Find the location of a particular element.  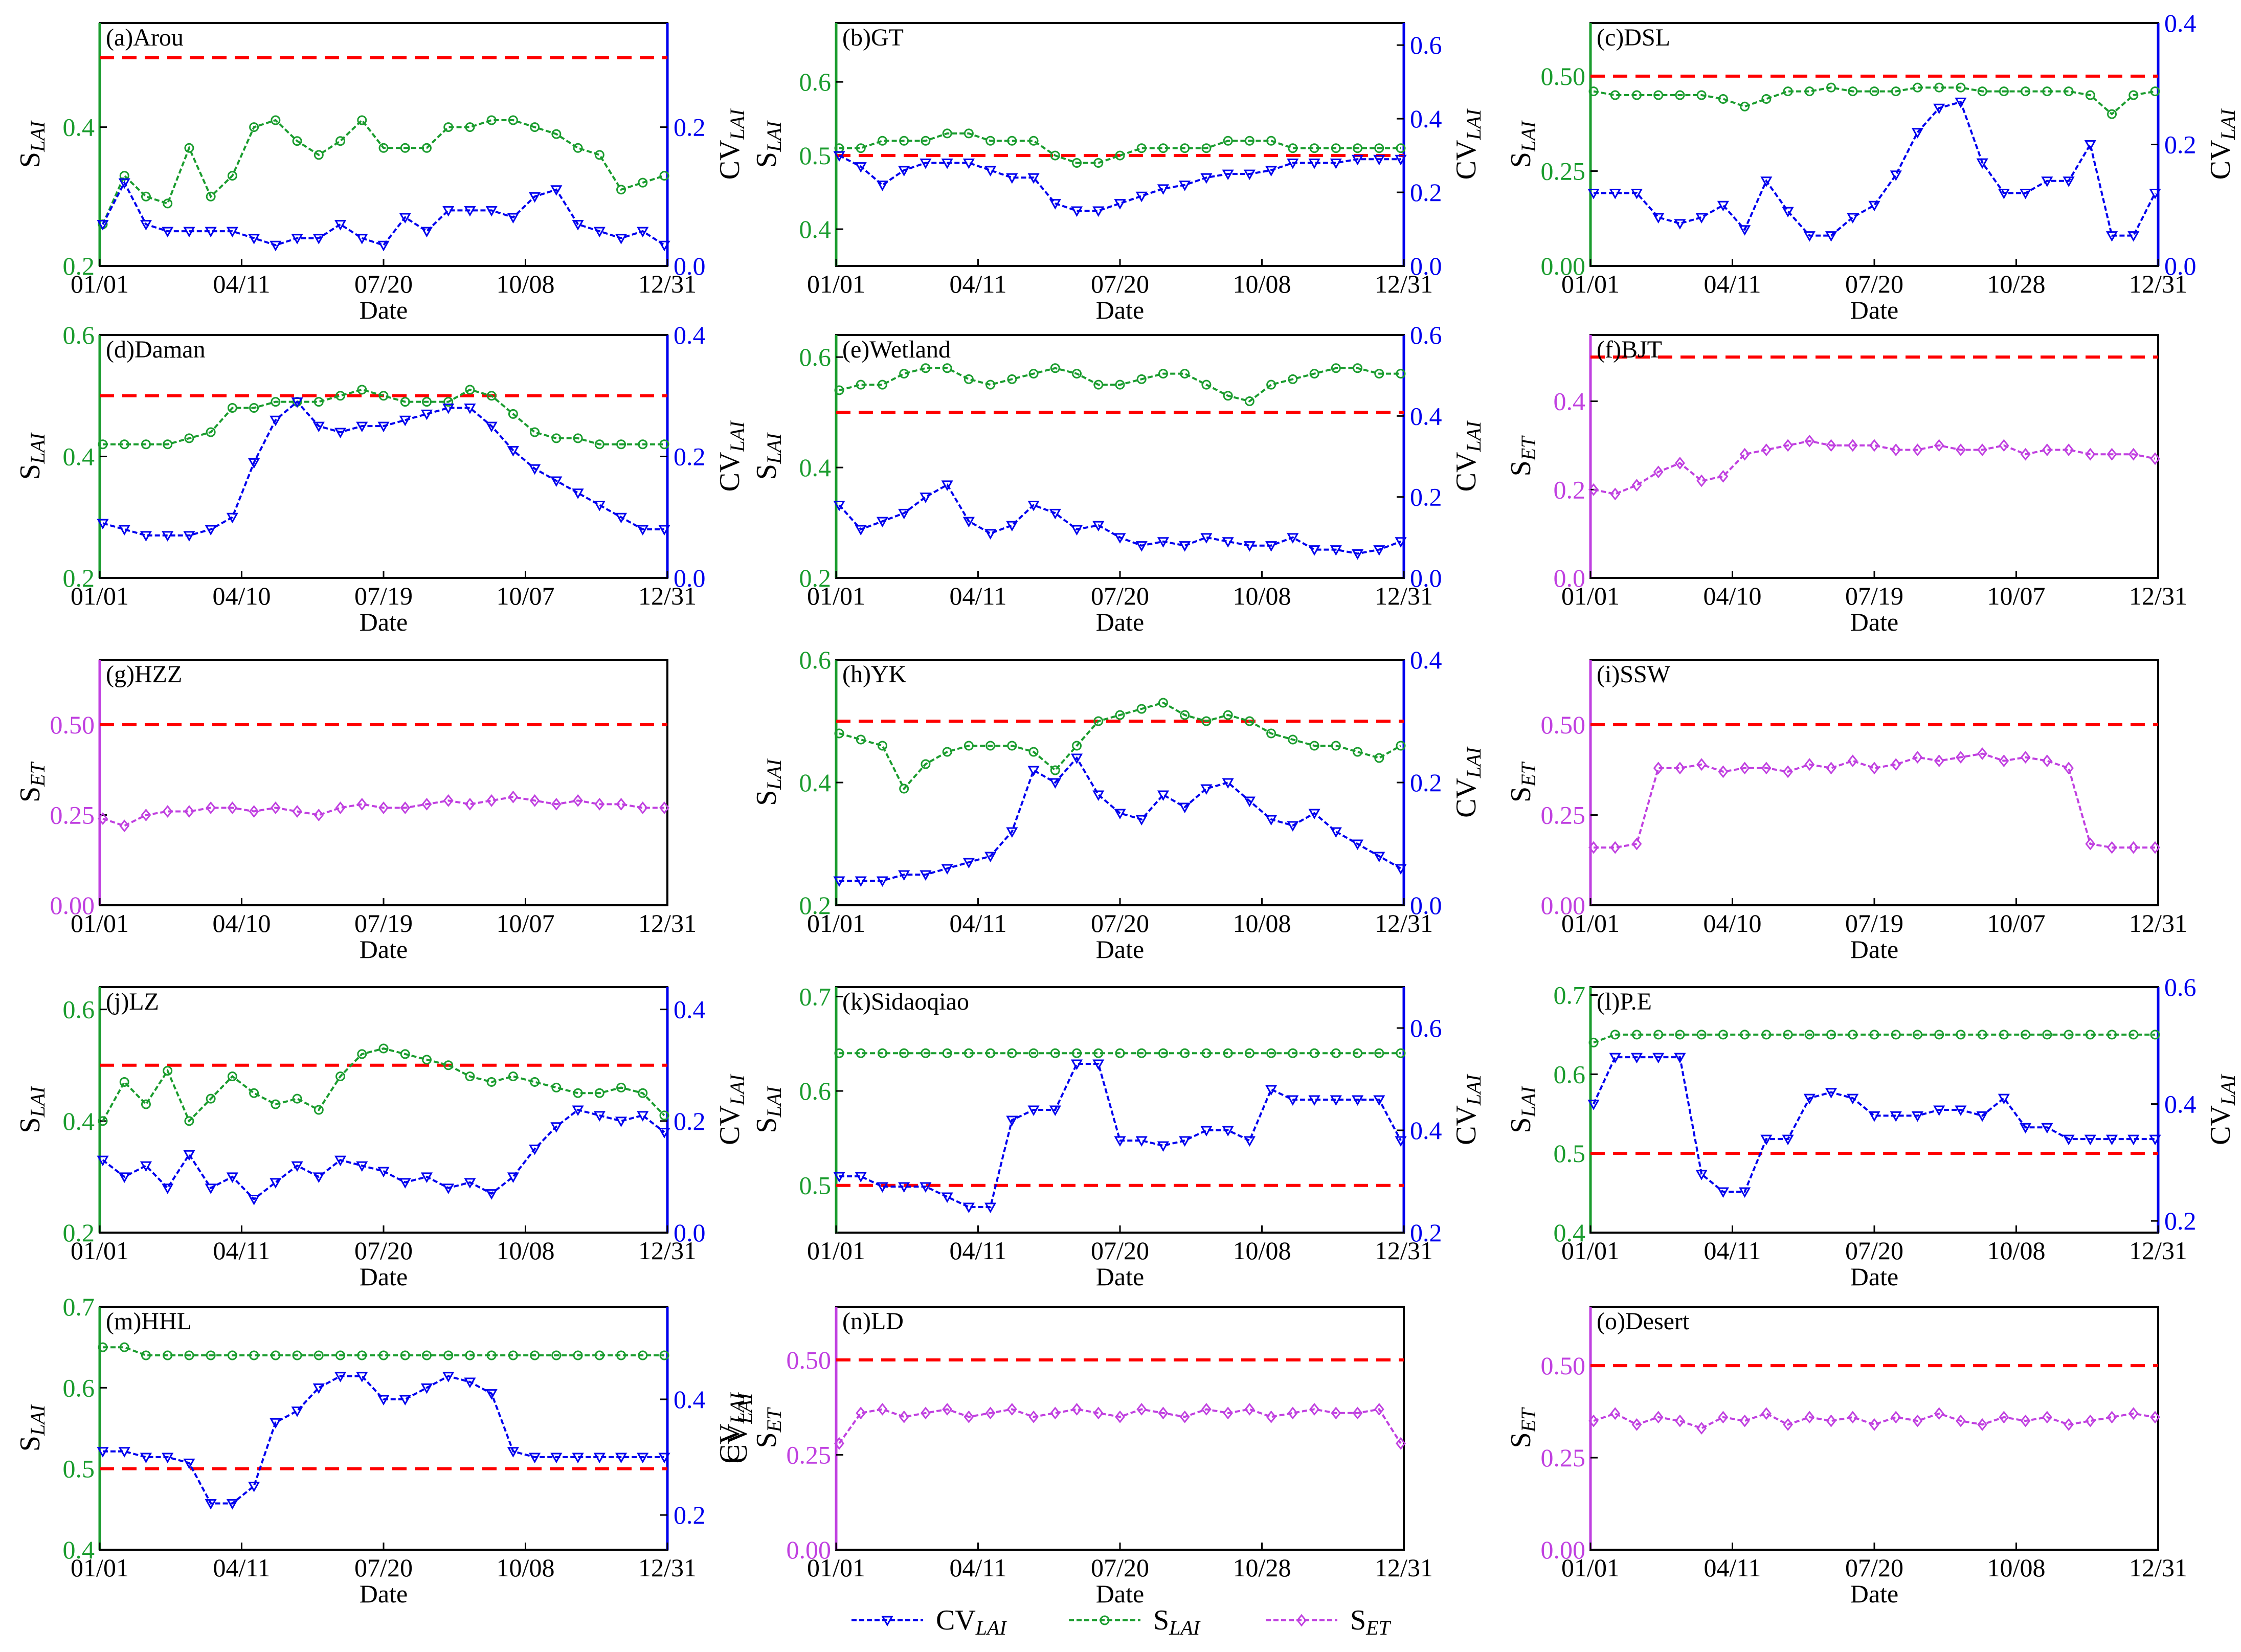

y-axis-label-right: CVLAI is located at coordinates (731, 1427).